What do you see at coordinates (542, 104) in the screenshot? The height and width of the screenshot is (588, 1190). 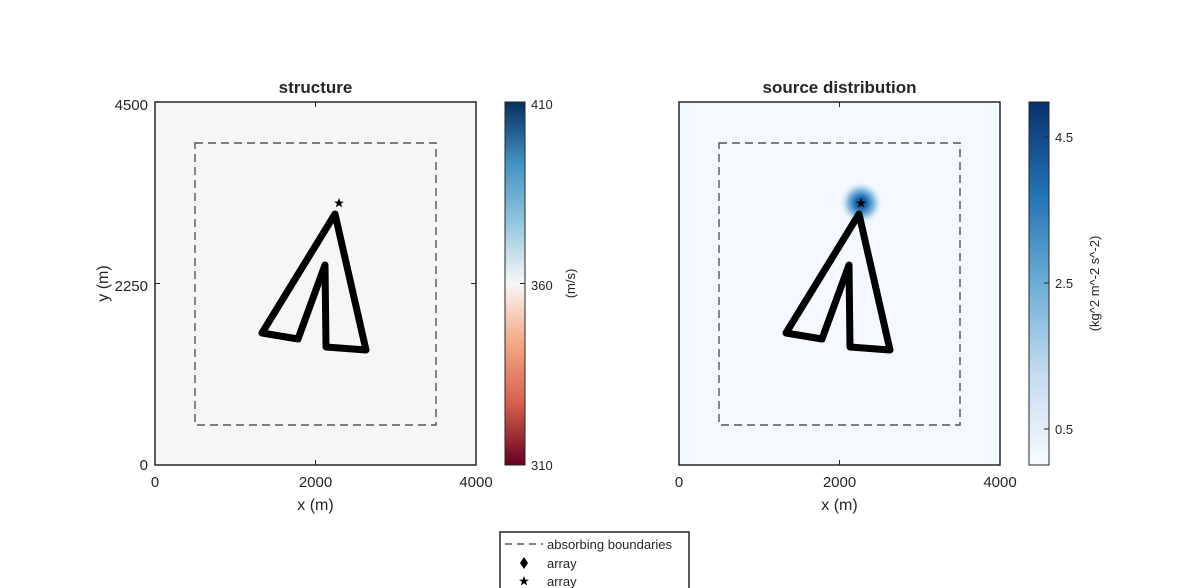 I see `structure-colorbar-tick-label: 410` at bounding box center [542, 104].